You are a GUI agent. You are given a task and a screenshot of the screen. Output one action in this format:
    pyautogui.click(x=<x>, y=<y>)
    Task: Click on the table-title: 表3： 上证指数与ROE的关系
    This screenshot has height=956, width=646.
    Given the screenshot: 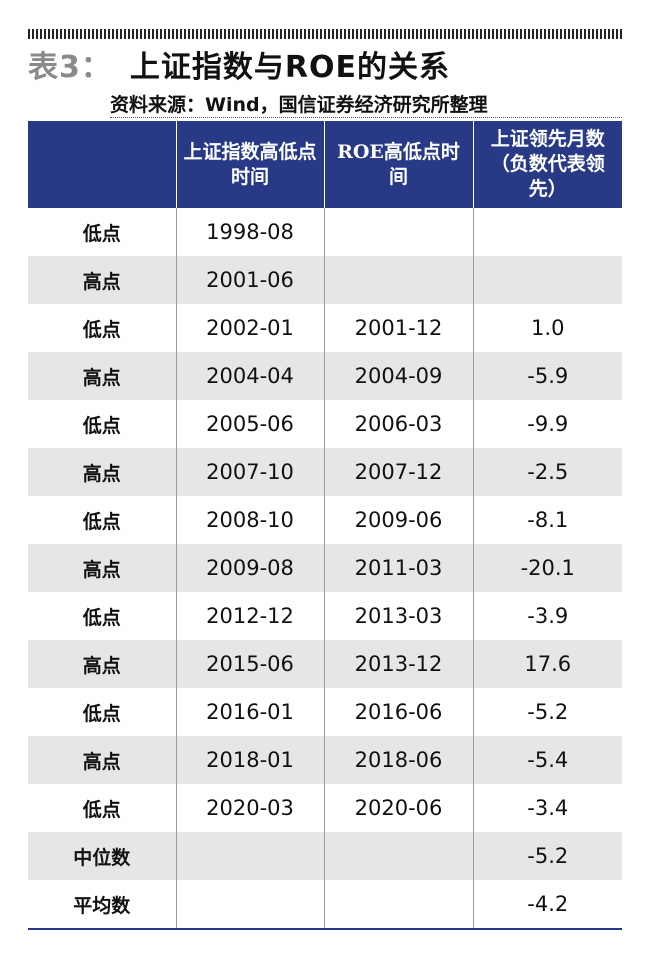 What is the action you would take?
    pyautogui.click(x=239, y=64)
    